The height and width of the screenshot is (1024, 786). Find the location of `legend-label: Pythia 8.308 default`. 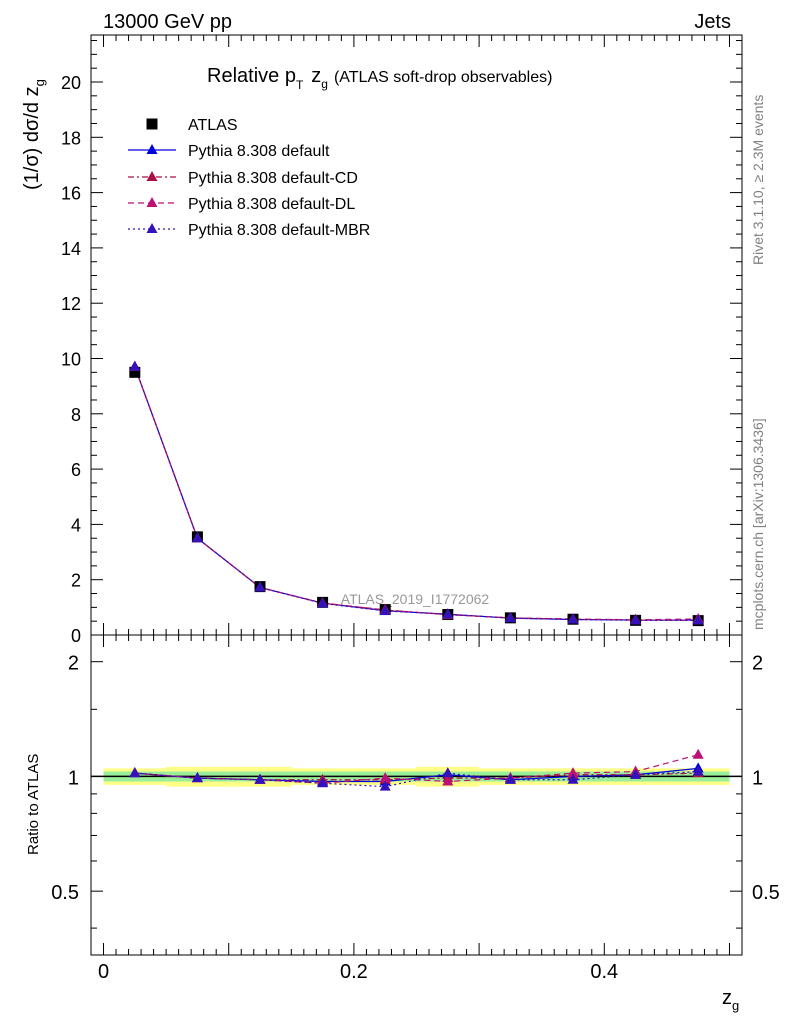

legend-label: Pythia 8.308 default is located at coordinates (259, 151).